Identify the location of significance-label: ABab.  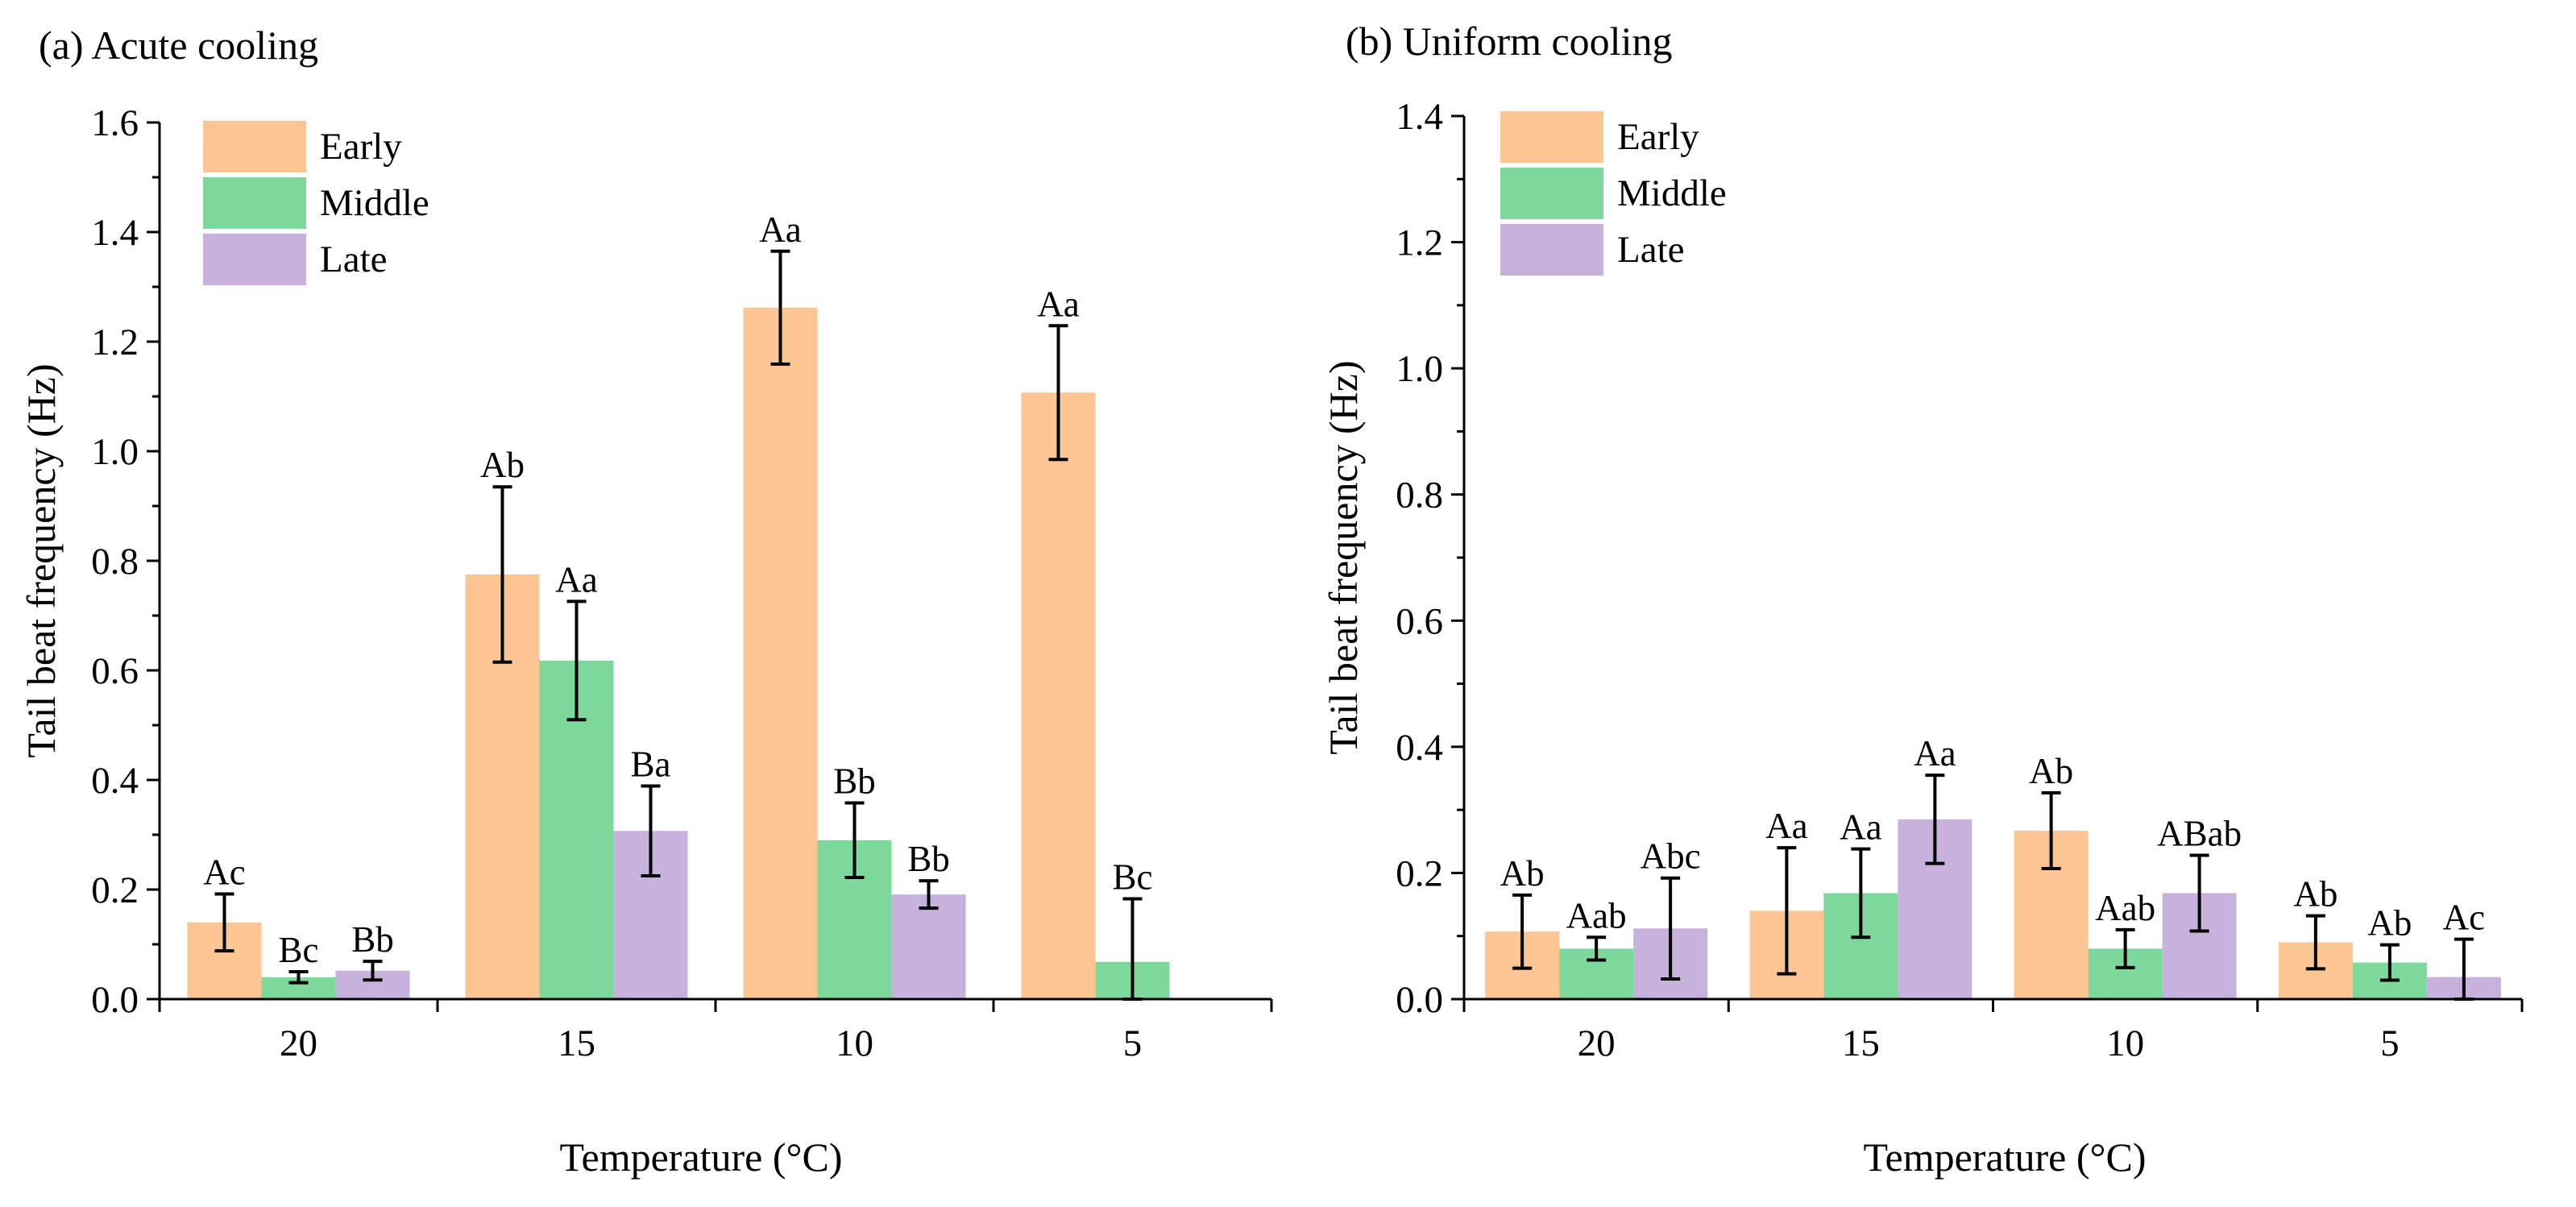
(2199, 834).